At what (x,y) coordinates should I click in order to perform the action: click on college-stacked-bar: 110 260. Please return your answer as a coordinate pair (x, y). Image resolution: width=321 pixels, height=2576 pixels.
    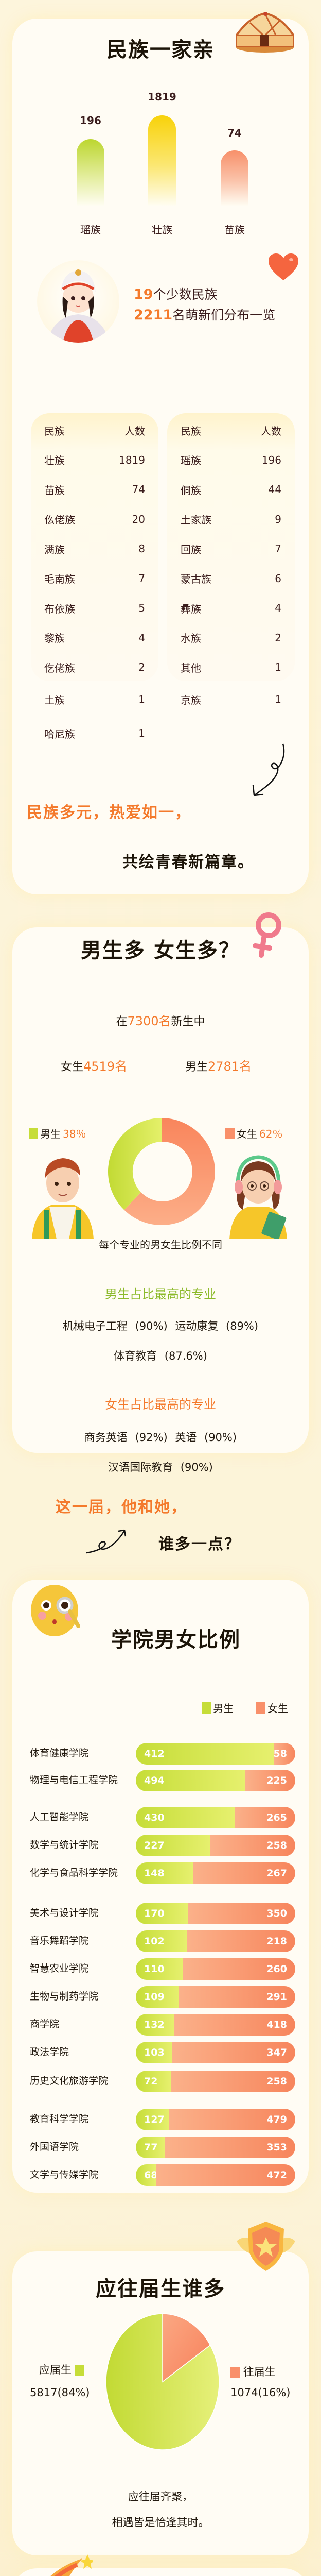
    Looking at the image, I should click on (215, 1969).